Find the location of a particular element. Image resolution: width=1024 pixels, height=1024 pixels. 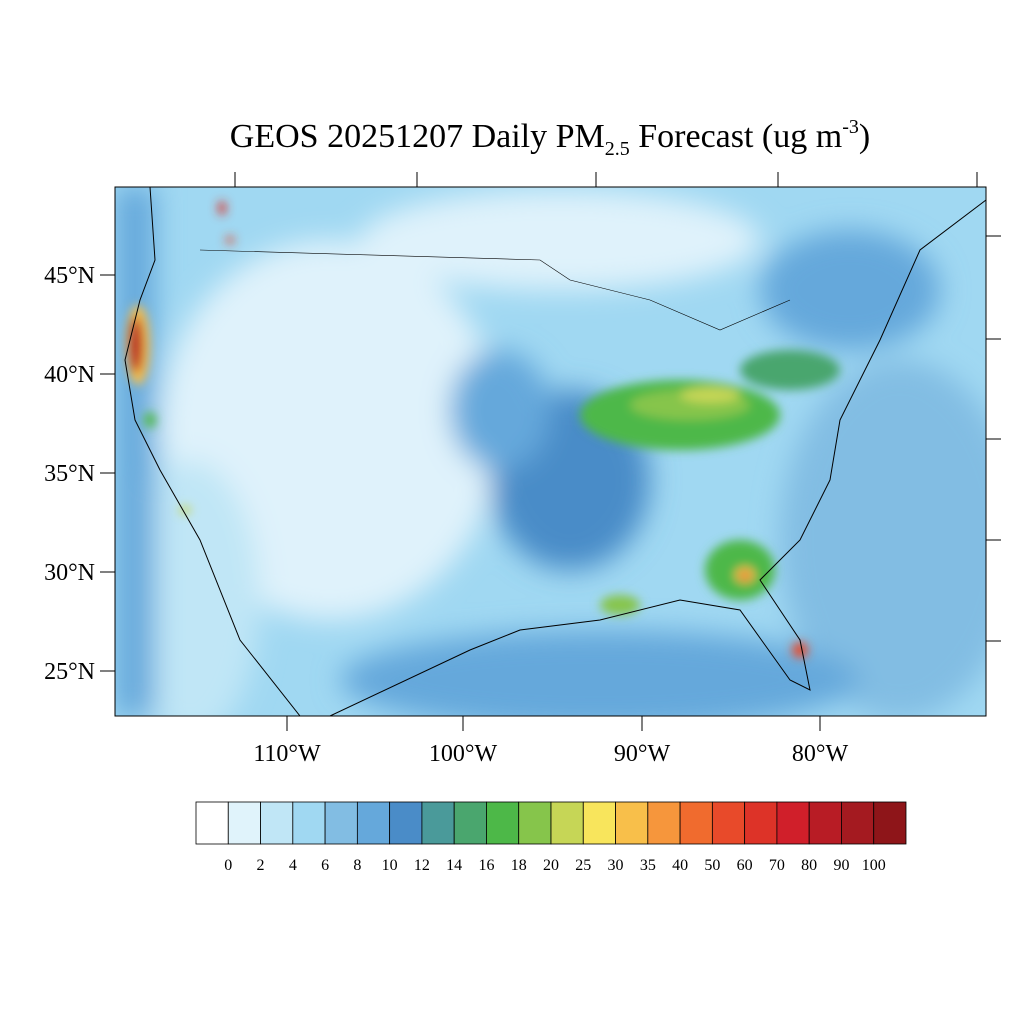

colorbar-label: 14 is located at coordinates (454, 865).